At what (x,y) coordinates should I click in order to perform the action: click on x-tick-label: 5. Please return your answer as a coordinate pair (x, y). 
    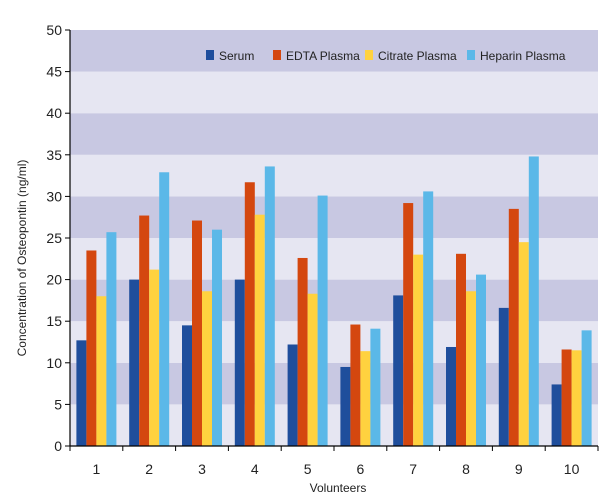
    Looking at the image, I should click on (308, 469).